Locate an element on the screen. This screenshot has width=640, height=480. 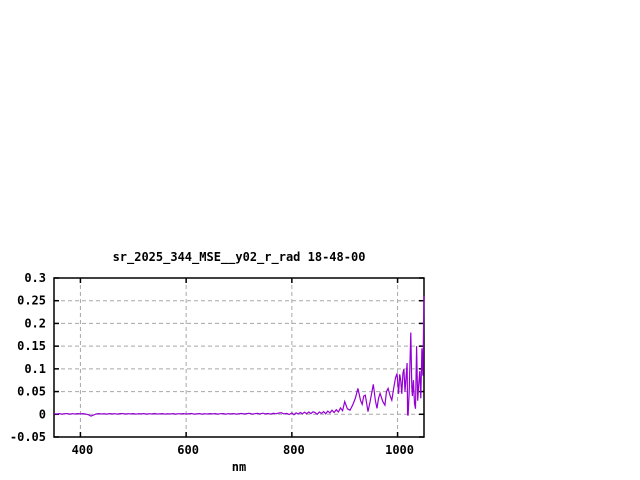
spectrum-line is located at coordinates (239, 356).